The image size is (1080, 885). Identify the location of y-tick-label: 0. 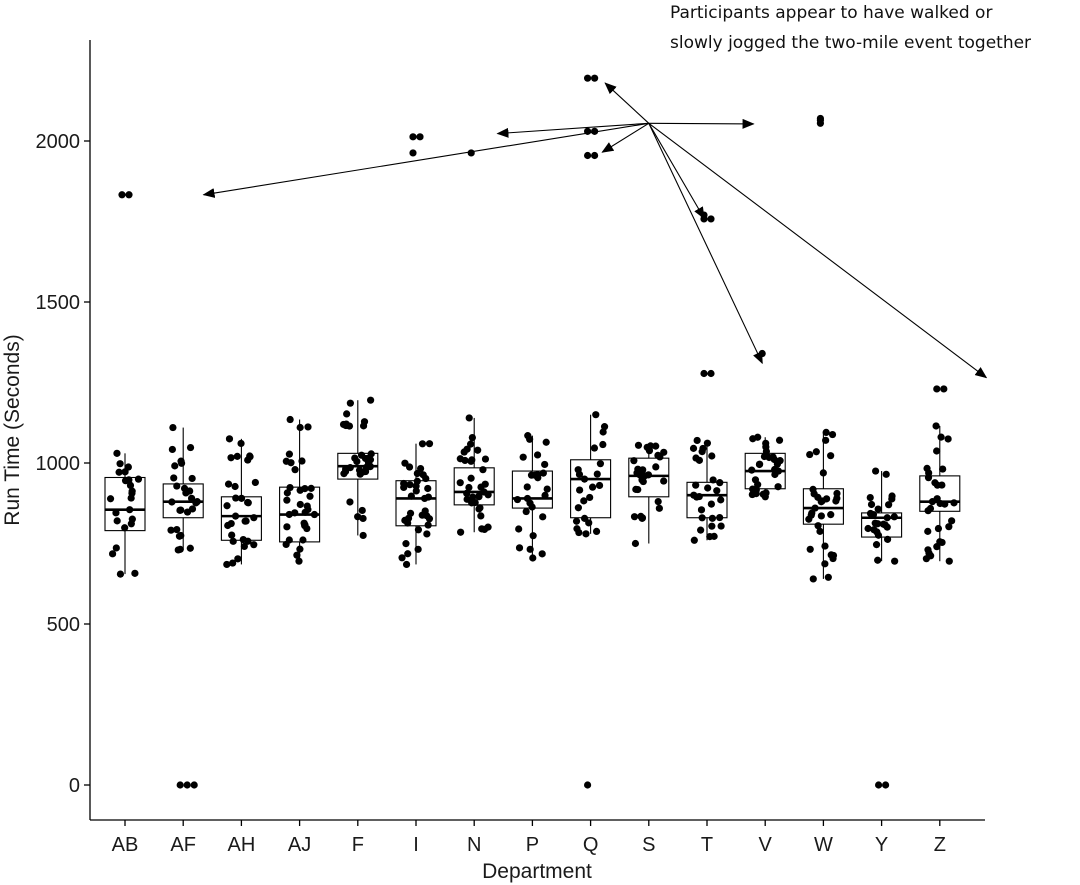
(74, 786).